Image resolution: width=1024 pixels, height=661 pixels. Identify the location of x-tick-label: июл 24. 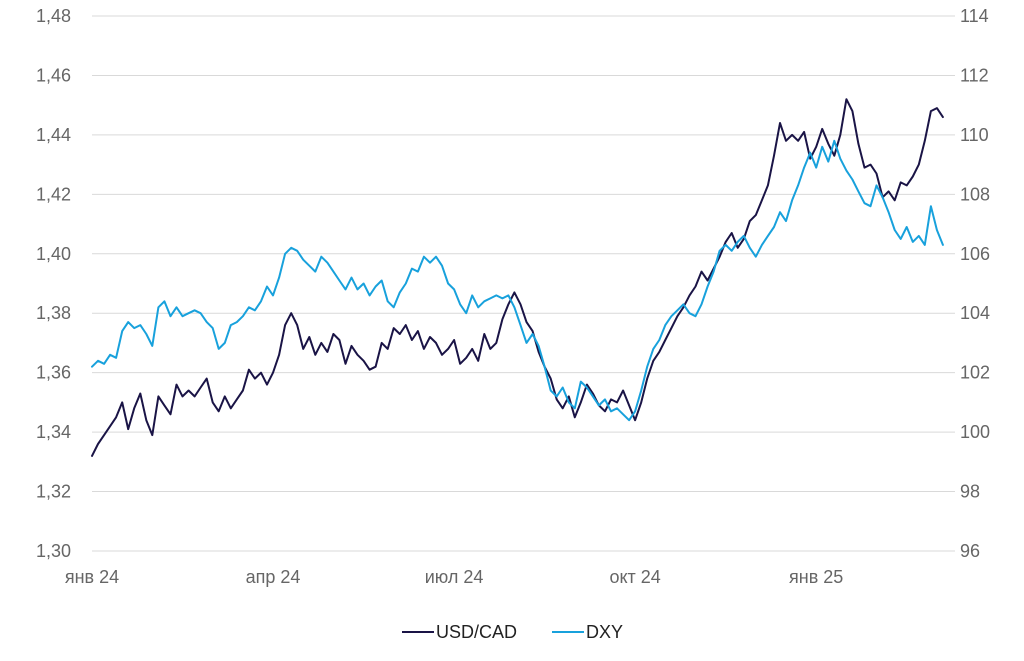
(454, 577).